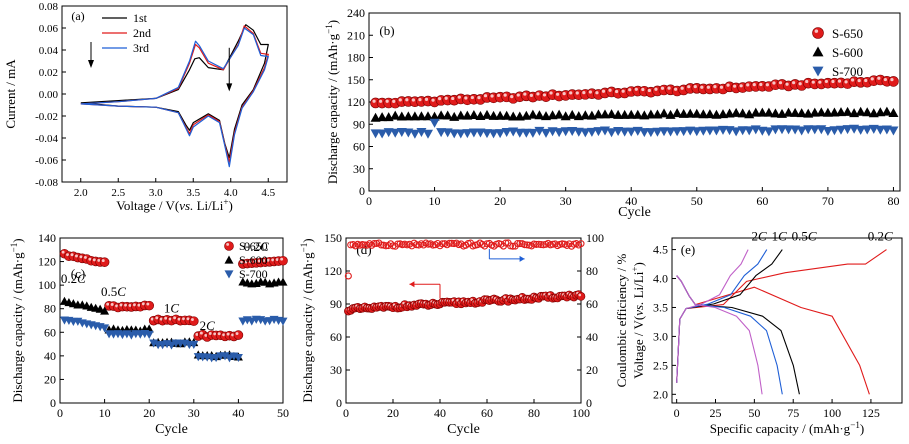  I want to click on panel-c-xtick-label: 0, so click(60, 413).